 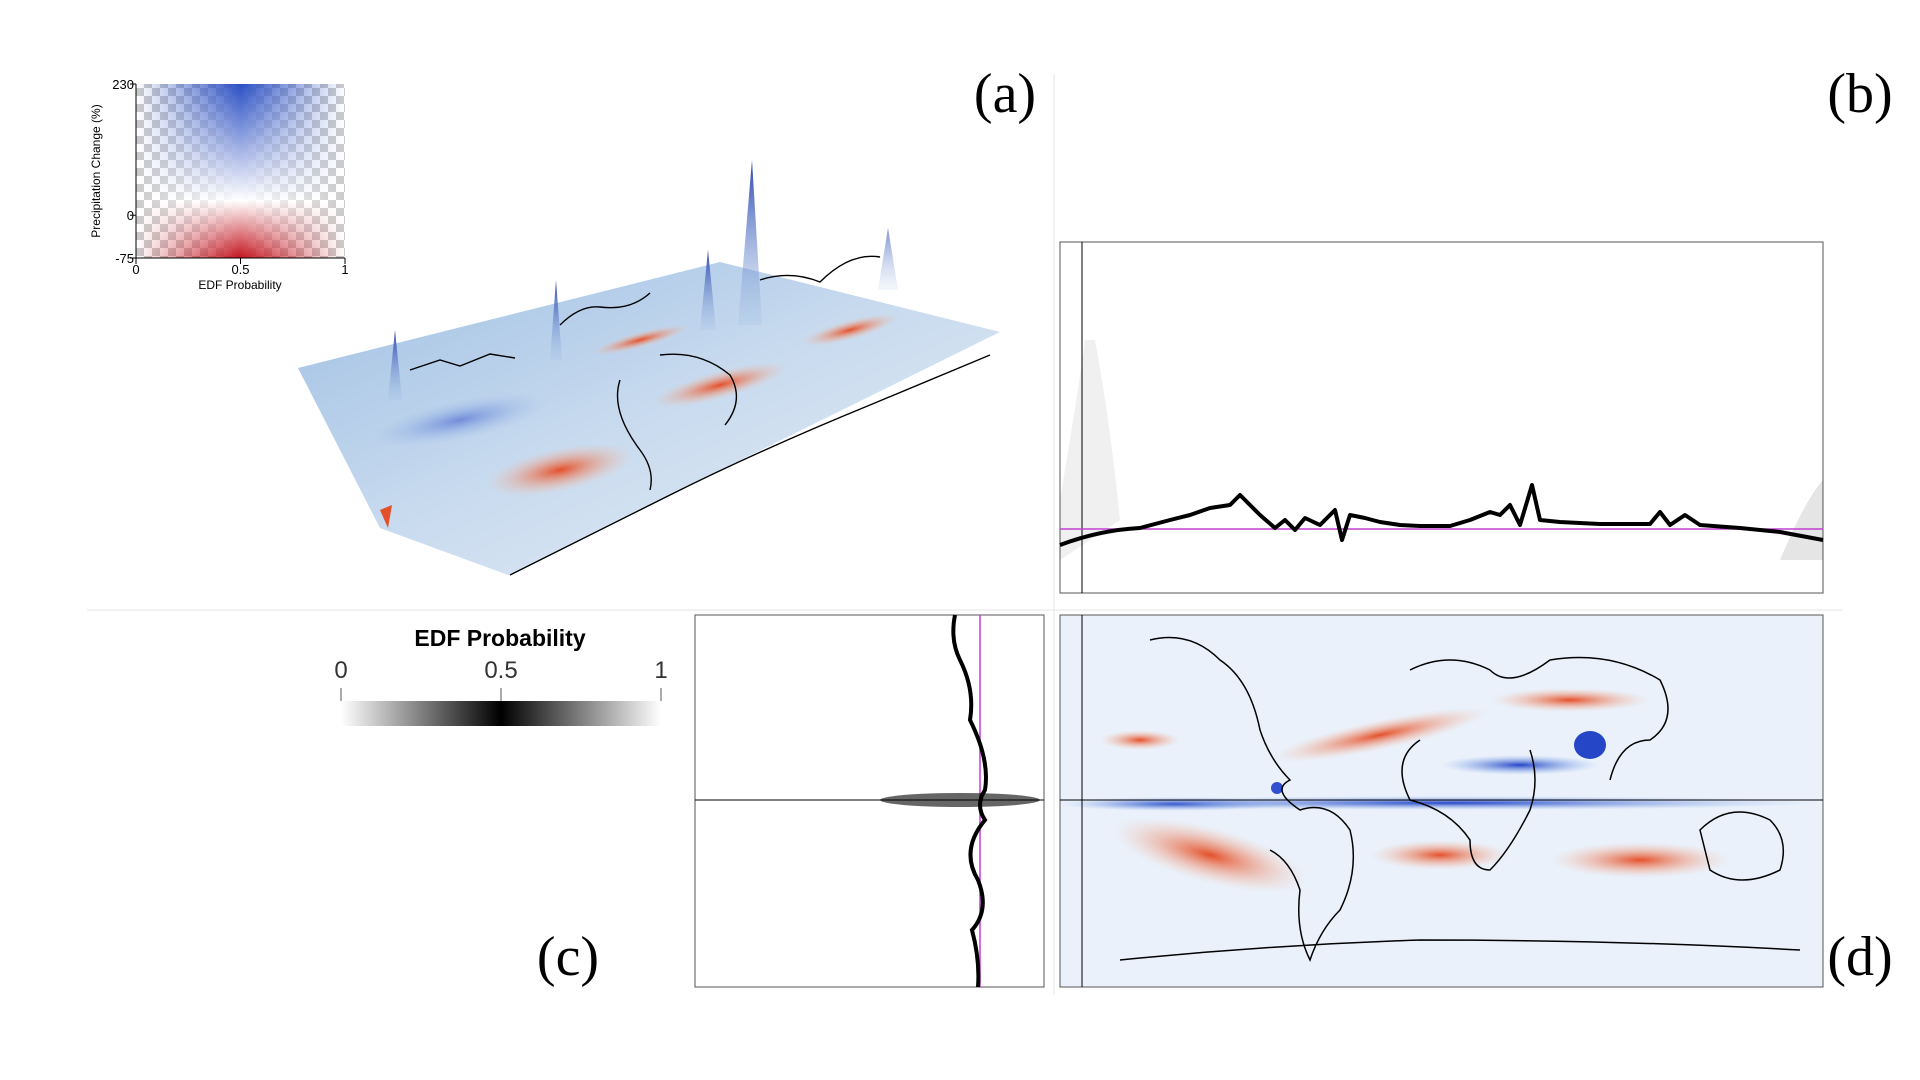 What do you see at coordinates (340, 670) in the screenshot?
I see `colorbar-tick-label: 0` at bounding box center [340, 670].